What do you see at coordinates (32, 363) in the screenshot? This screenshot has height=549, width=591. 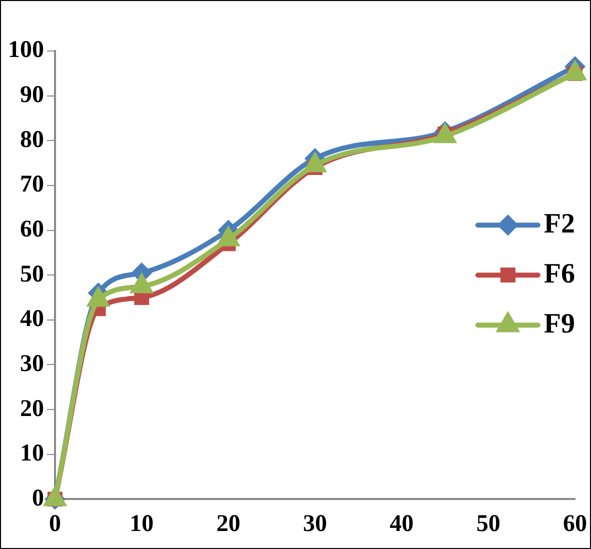 I see `y-tick-label: 30` at bounding box center [32, 363].